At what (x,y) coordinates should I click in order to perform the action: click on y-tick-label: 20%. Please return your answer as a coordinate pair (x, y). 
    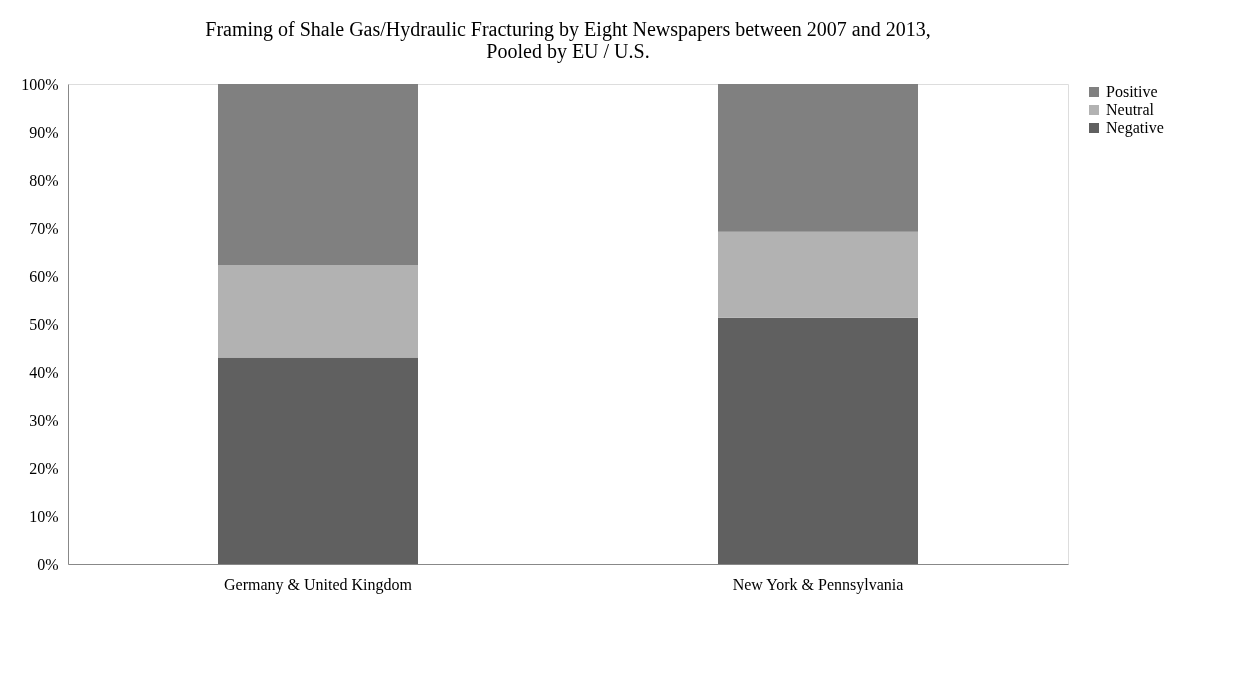
    Looking at the image, I should click on (44, 468).